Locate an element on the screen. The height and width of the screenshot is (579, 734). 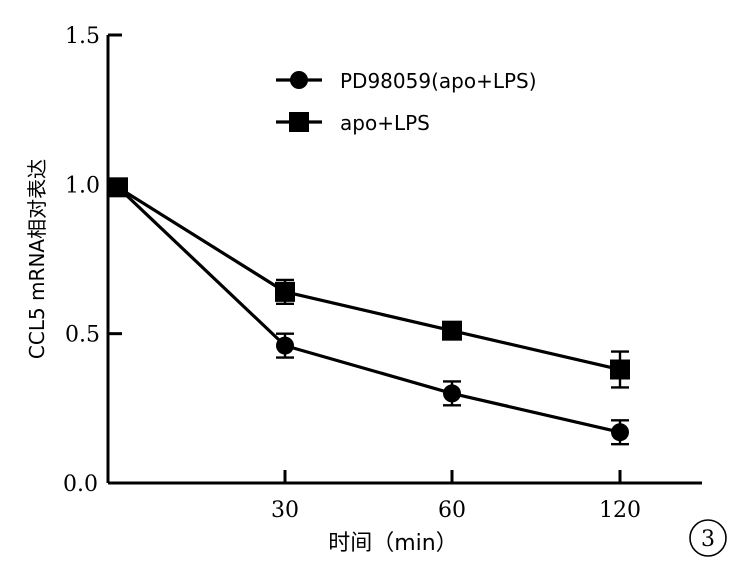
y-tick-label: 1.0 is located at coordinates (82, 185).